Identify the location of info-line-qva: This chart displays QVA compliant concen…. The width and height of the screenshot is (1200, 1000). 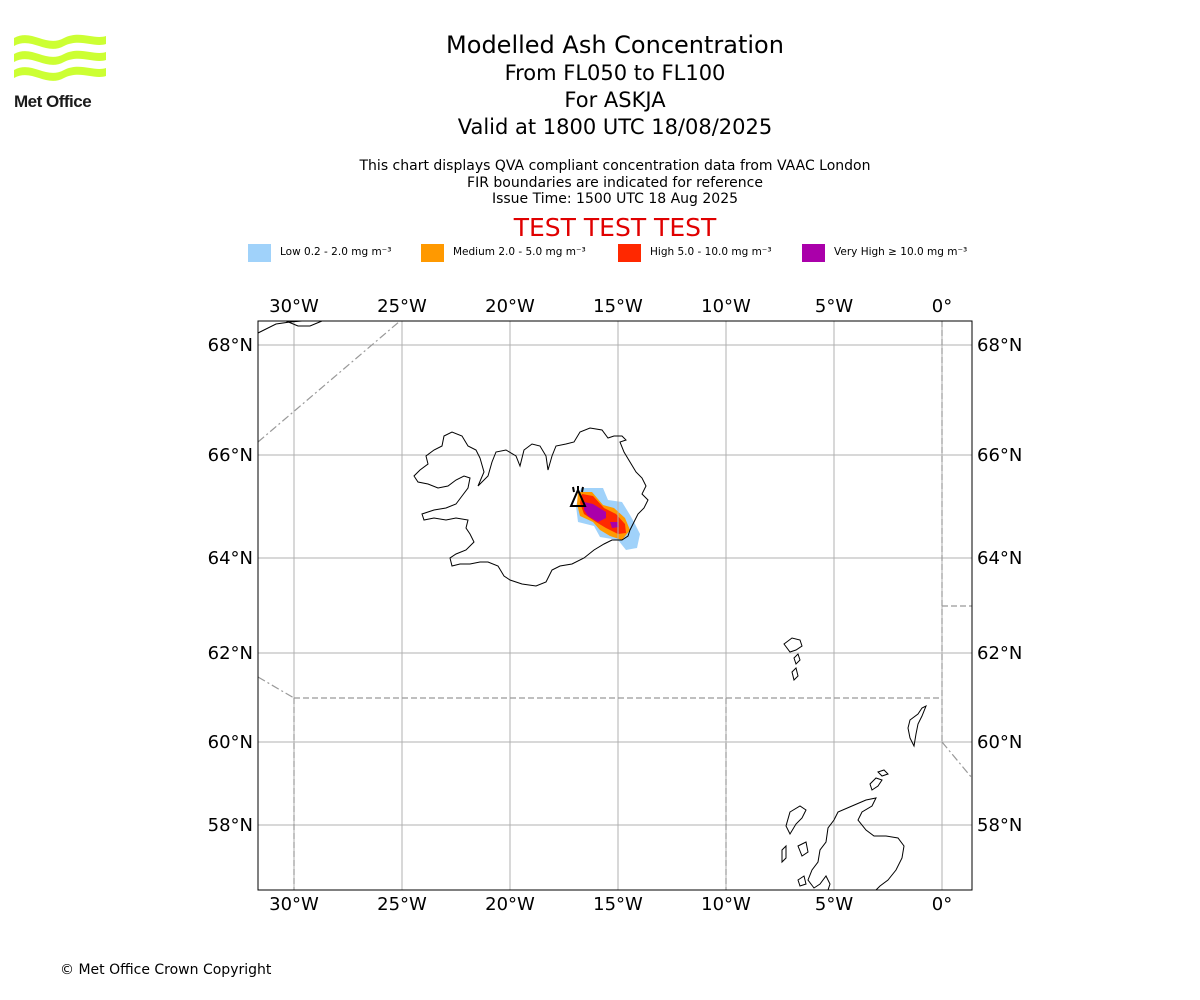
(615, 166).